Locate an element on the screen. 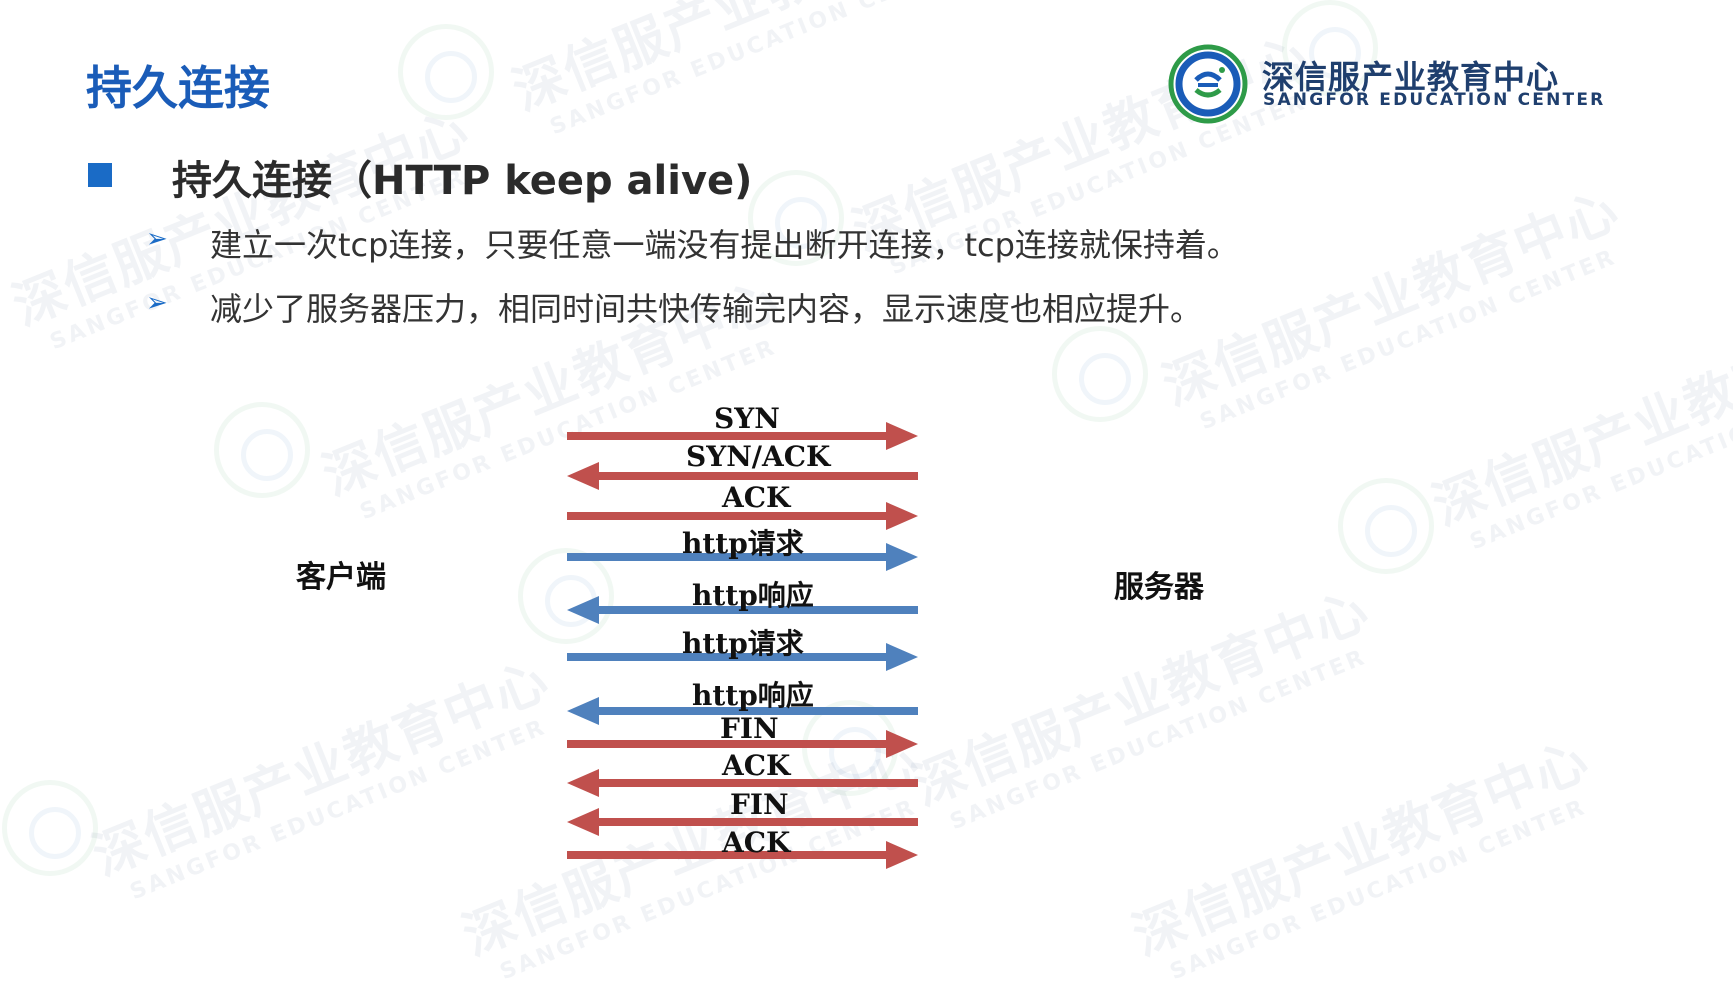 Image resolution: width=1733 pixels, height=993 pixels. logo-name-cn: 深信服产业教育中心 is located at coordinates (1411, 77).